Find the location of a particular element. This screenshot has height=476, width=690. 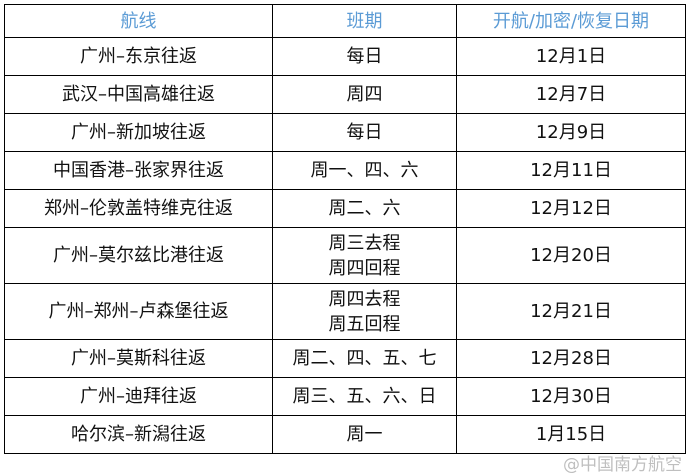

table-row: 广州–新加坡往返 每日 12月9日 is located at coordinates (345, 132).